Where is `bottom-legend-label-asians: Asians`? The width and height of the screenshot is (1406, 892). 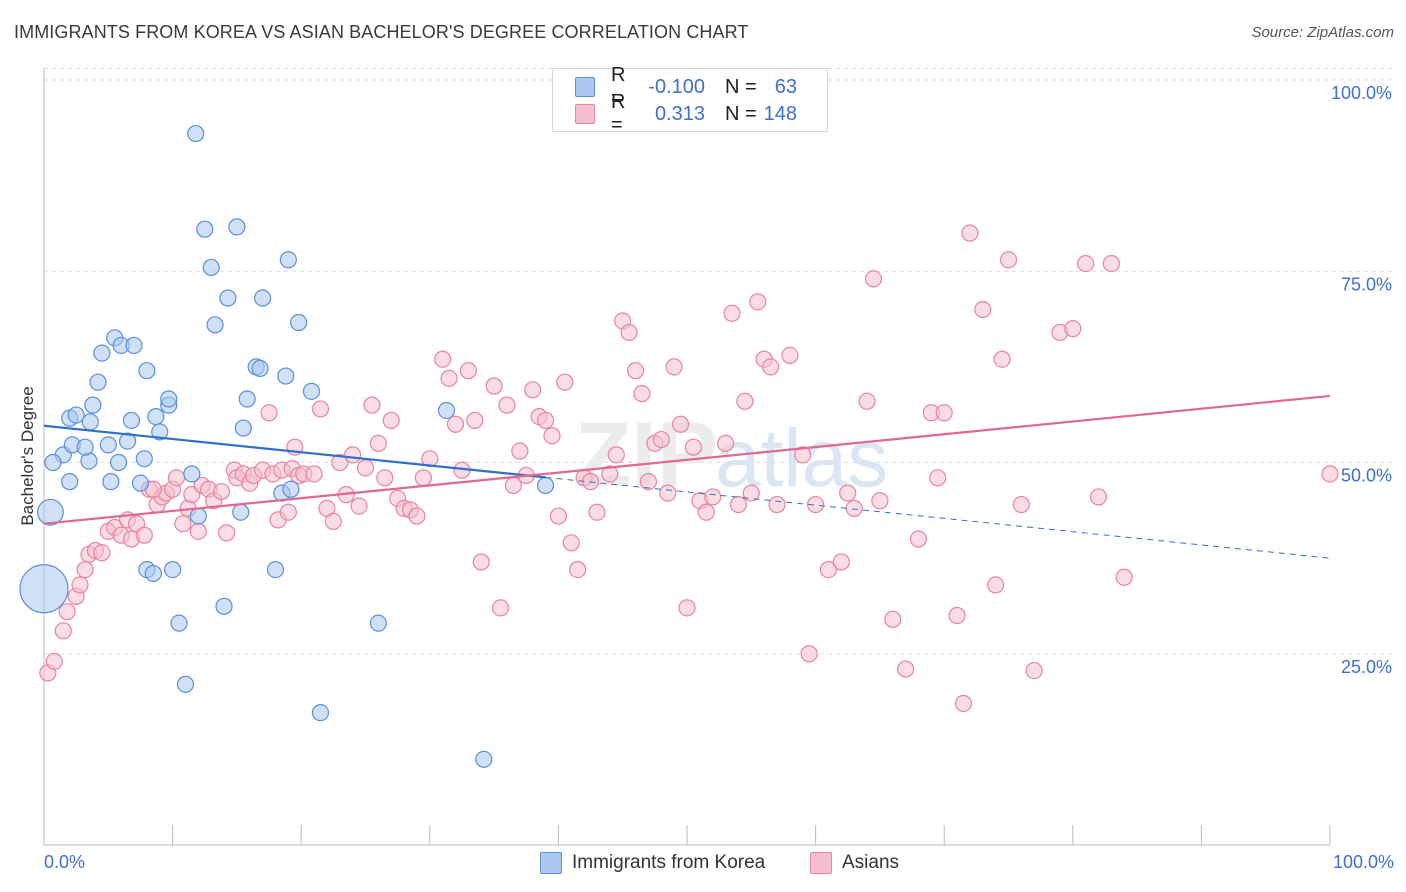
bottom-legend-label-asians: Asians is located at coordinates (871, 862).